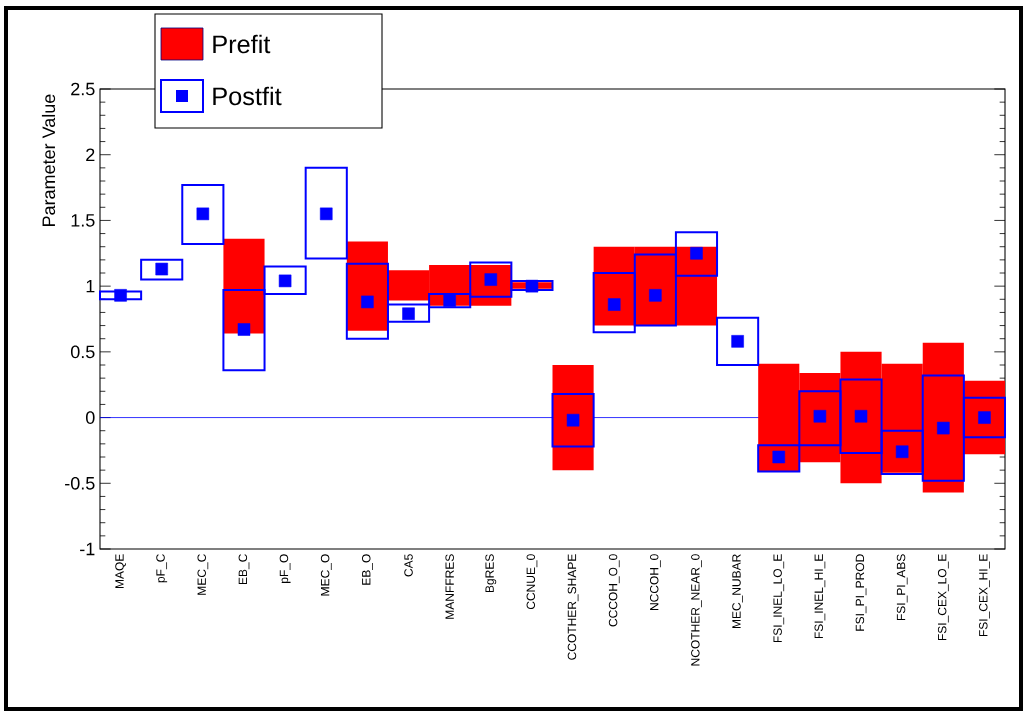  Describe the element at coordinates (532, 582) in the screenshot. I see `x-tick-label: CCNUE_0` at that location.